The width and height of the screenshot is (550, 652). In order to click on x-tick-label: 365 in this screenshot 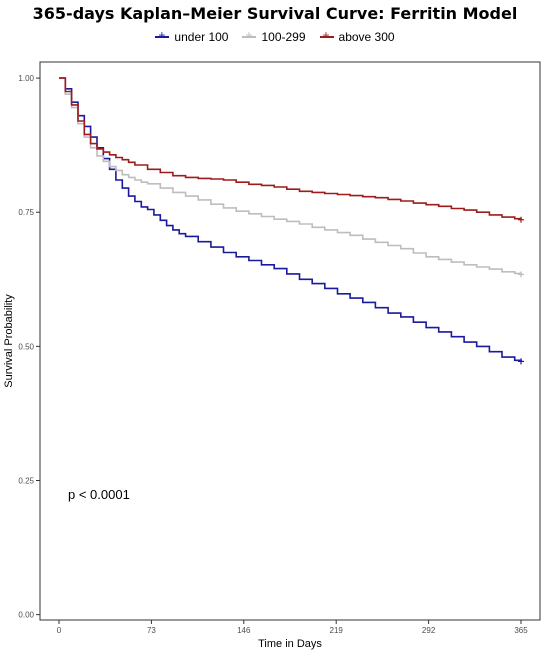, I will do `click(521, 630)`.